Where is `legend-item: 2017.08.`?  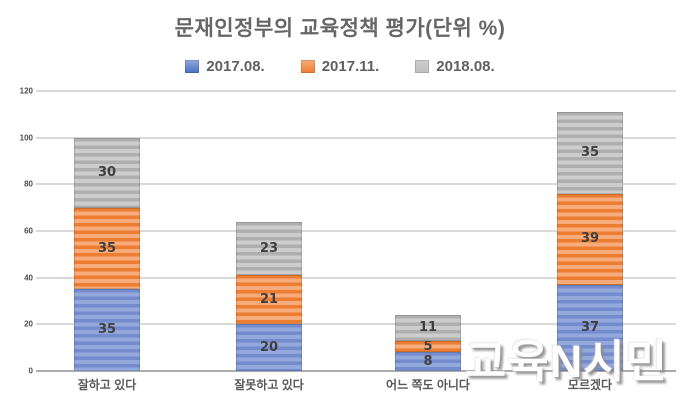 legend-item: 2017.08. is located at coordinates (225, 66).